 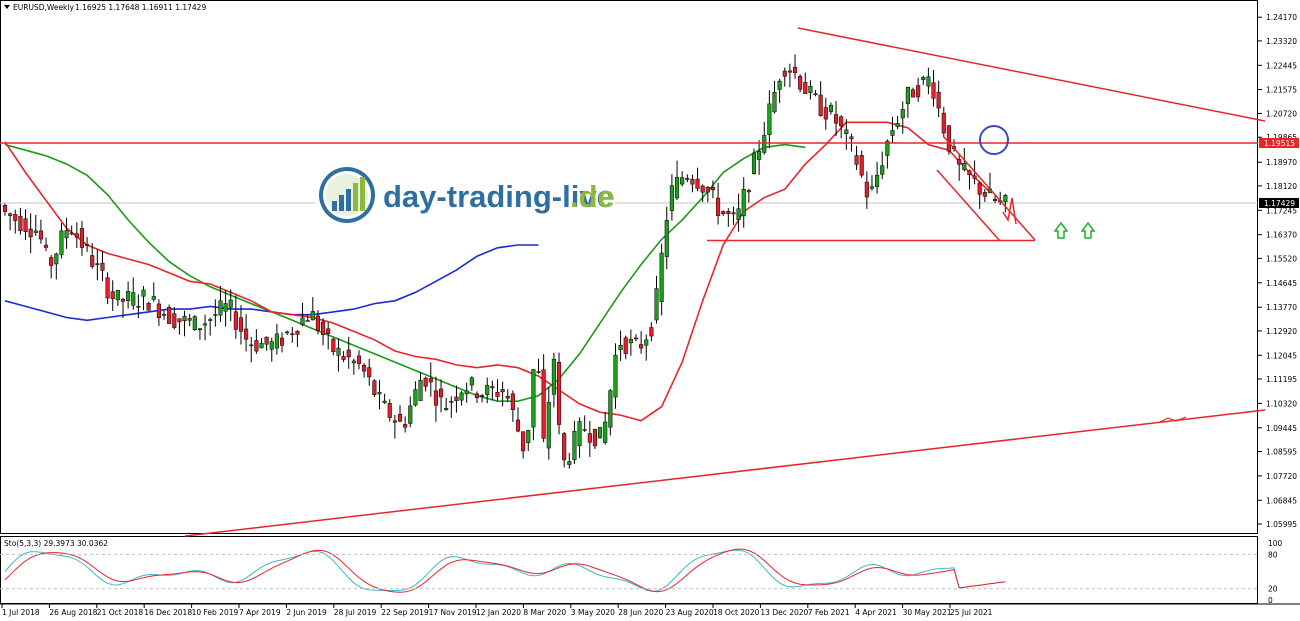 What do you see at coordinates (690, 612) in the screenshot?
I see `x-tick-label: 23 Aug 2020` at bounding box center [690, 612].